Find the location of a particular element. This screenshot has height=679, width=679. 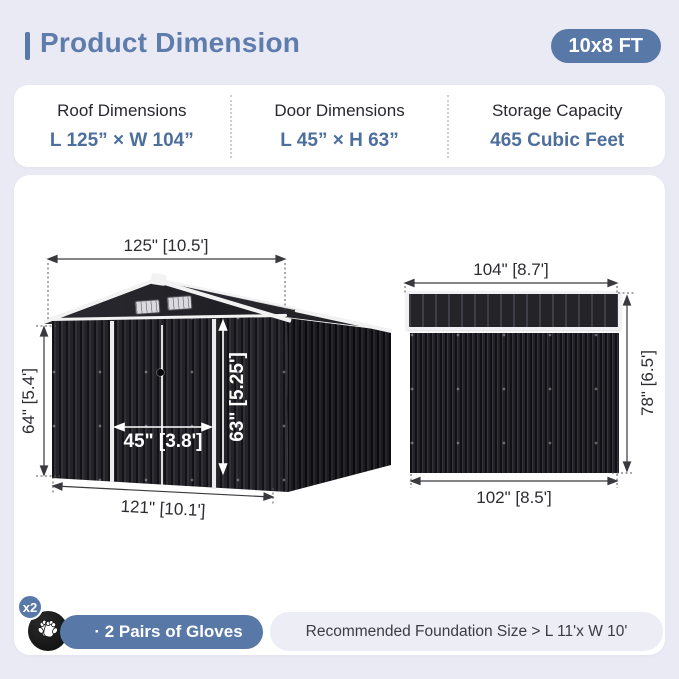

page-title: Product Dimension is located at coordinates (170, 42).